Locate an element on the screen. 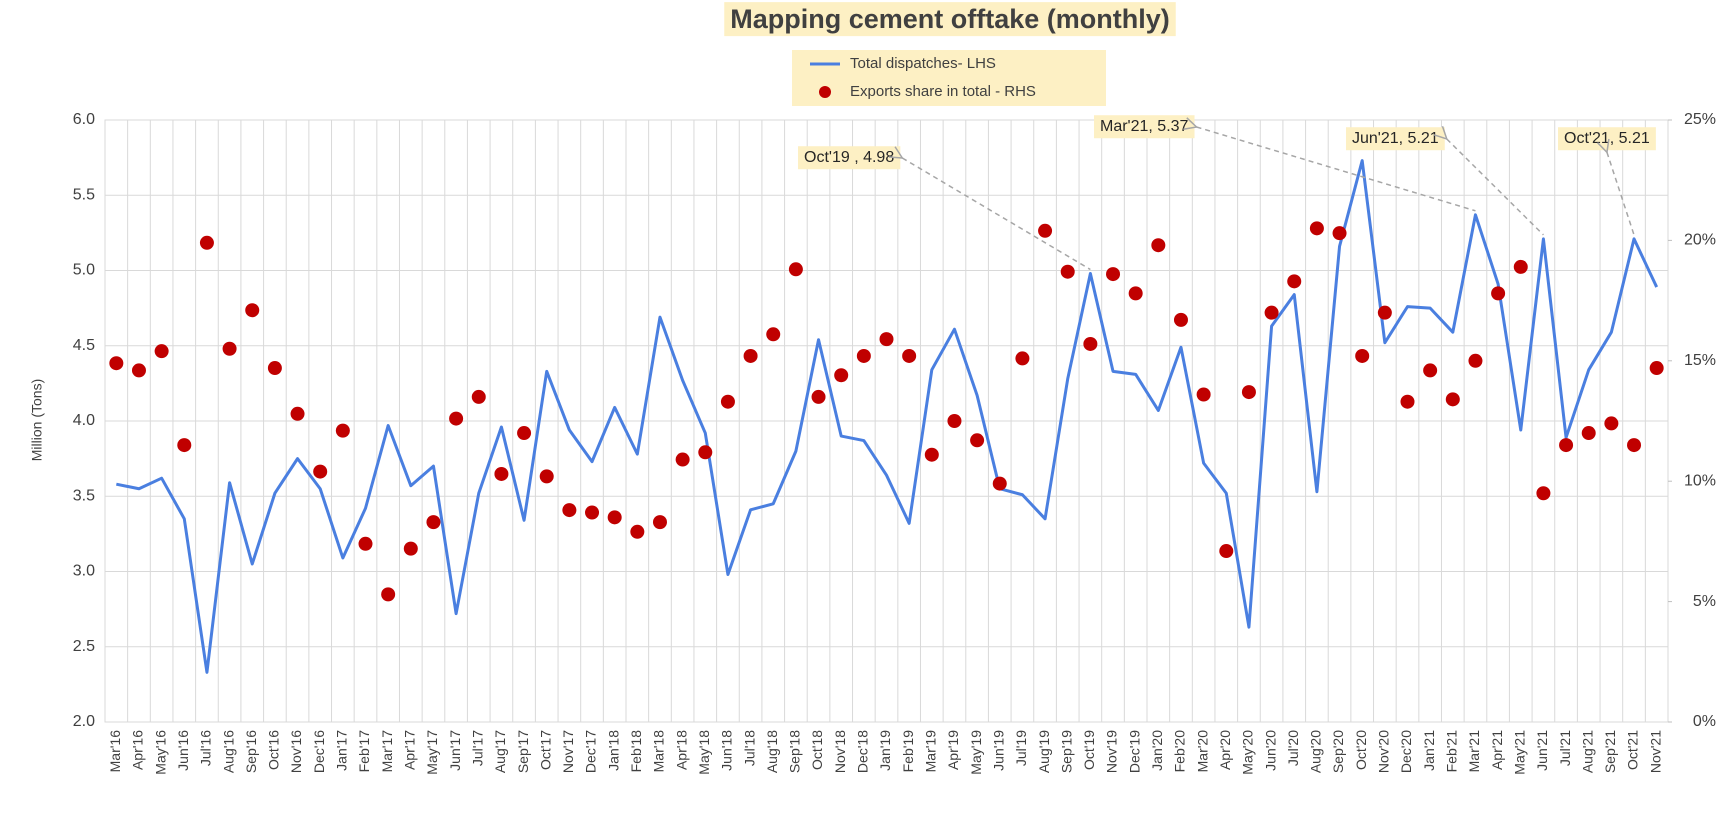 Image resolution: width=1732 pixels, height=816 pixels. x-tick-label: Jul'17 is located at coordinates (477, 748).